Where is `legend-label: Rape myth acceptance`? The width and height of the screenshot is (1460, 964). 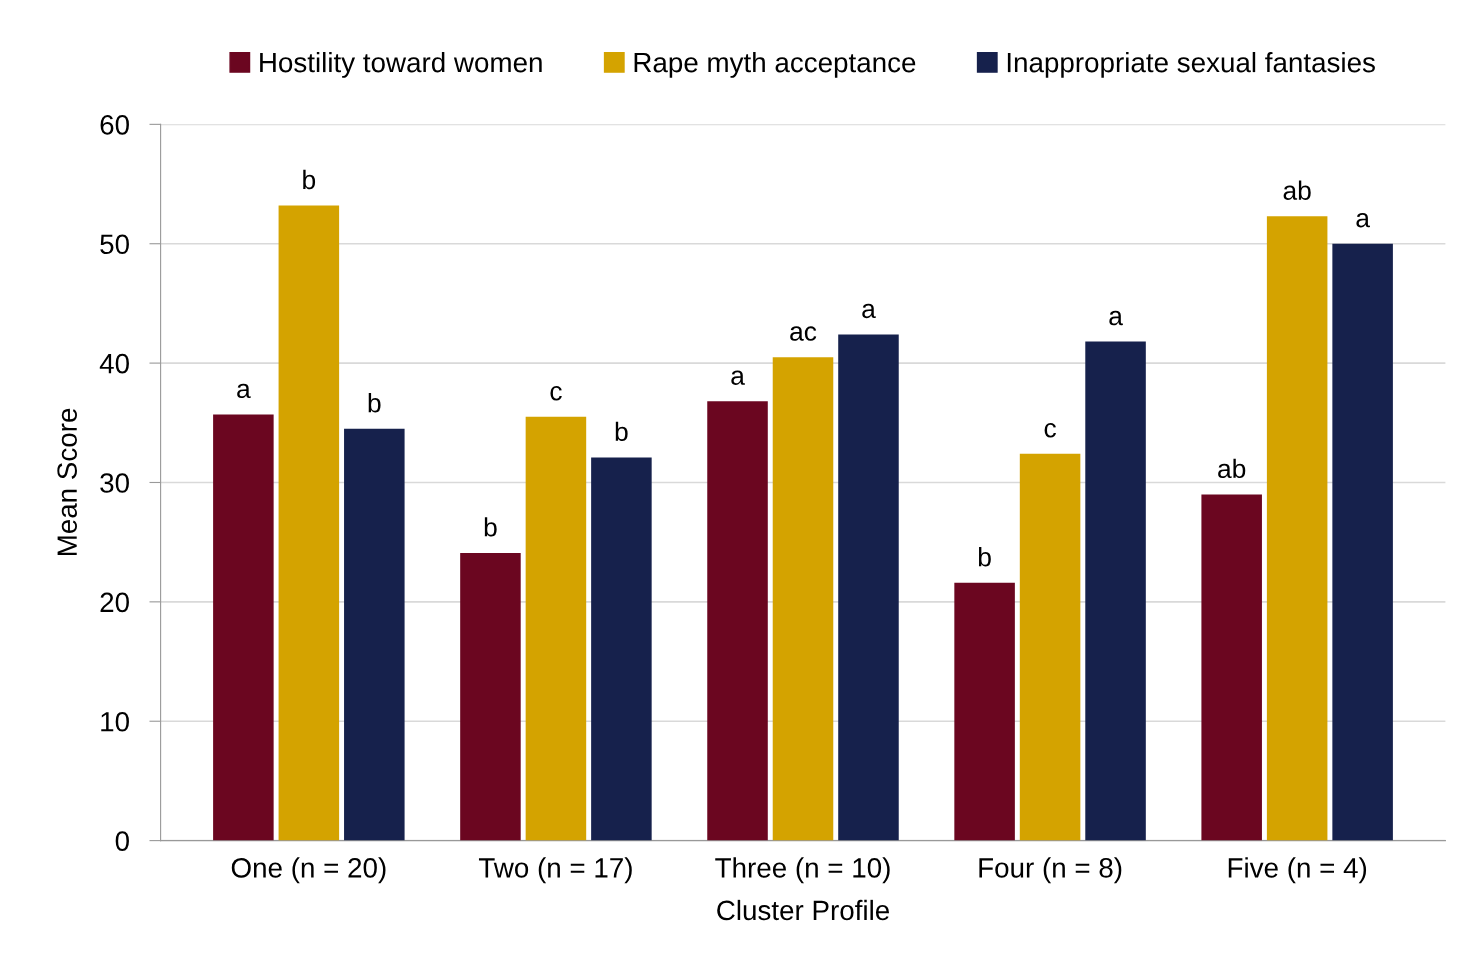 legend-label: Rape myth acceptance is located at coordinates (775, 64).